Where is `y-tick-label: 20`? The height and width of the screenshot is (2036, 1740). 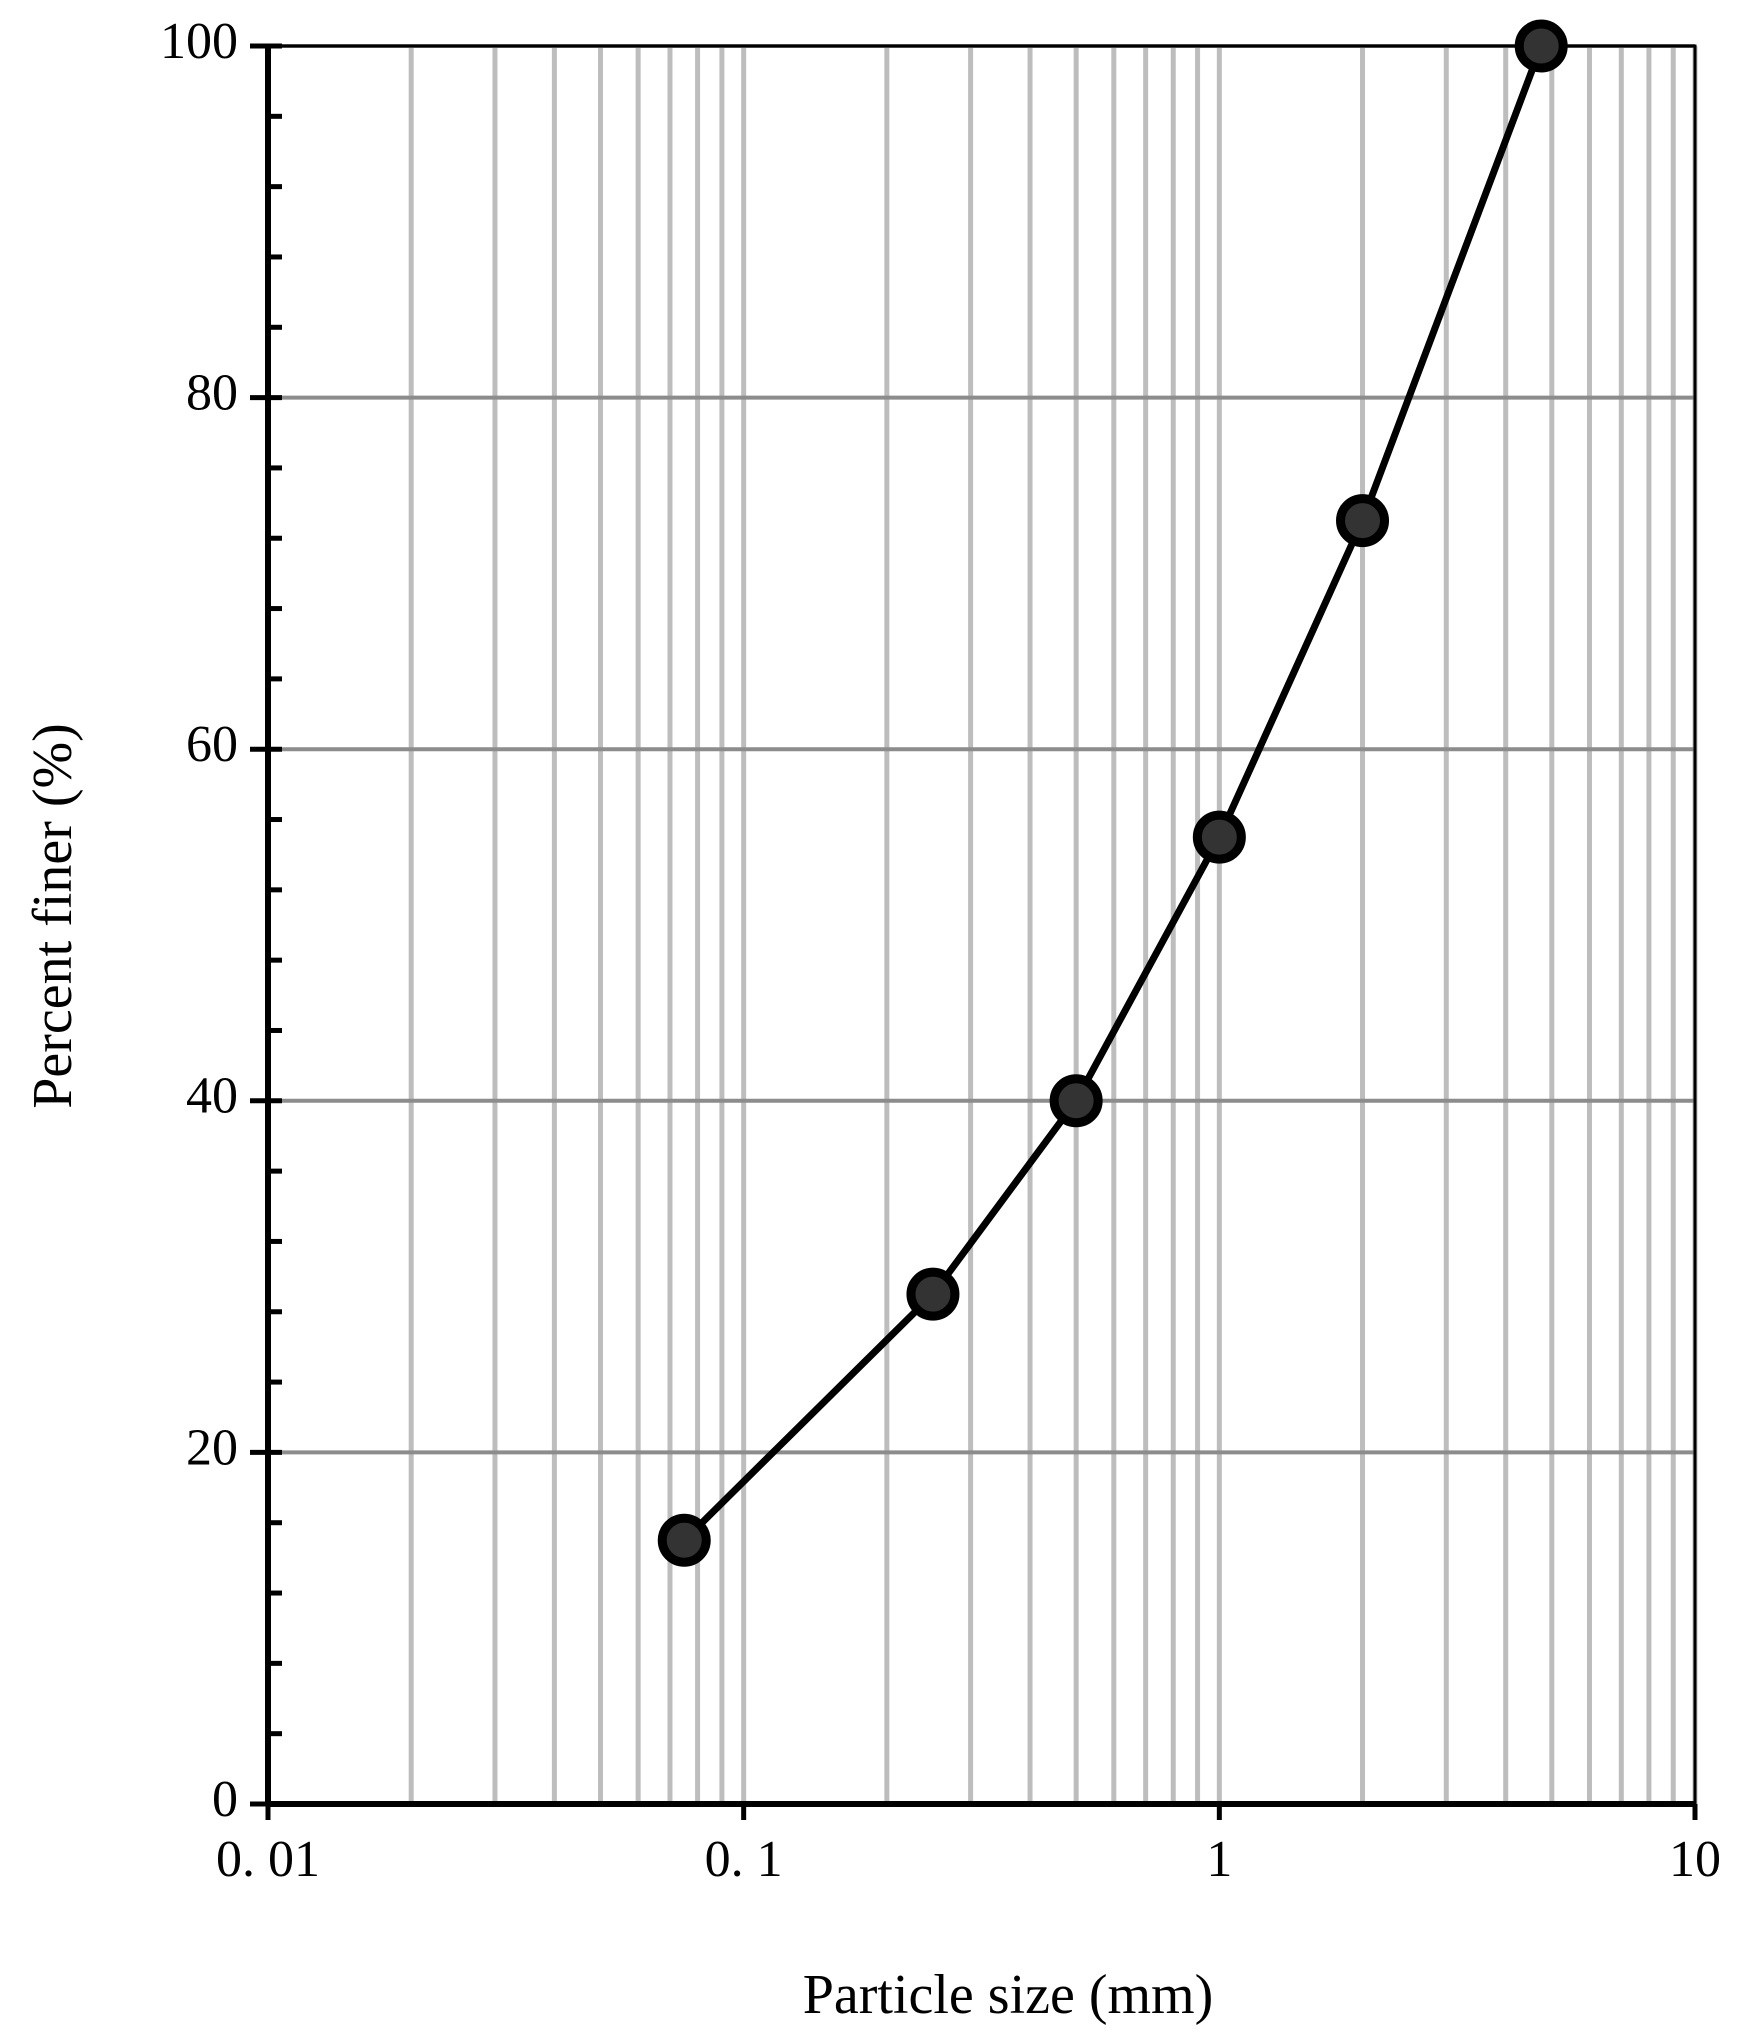
y-tick-label: 20 is located at coordinates (212, 1447).